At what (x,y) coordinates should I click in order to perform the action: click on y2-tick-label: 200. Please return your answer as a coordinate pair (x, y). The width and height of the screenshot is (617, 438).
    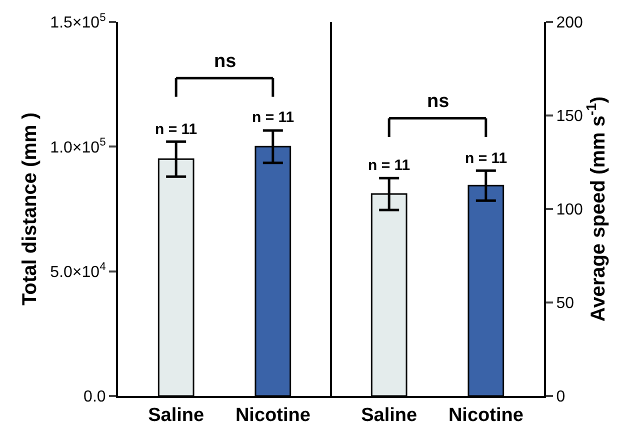
    Looking at the image, I should click on (569, 23).